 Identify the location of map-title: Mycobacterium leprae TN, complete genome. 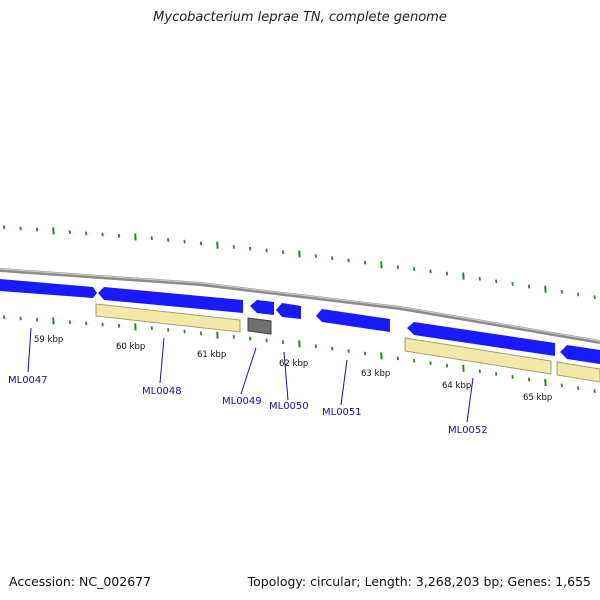
(300, 17).